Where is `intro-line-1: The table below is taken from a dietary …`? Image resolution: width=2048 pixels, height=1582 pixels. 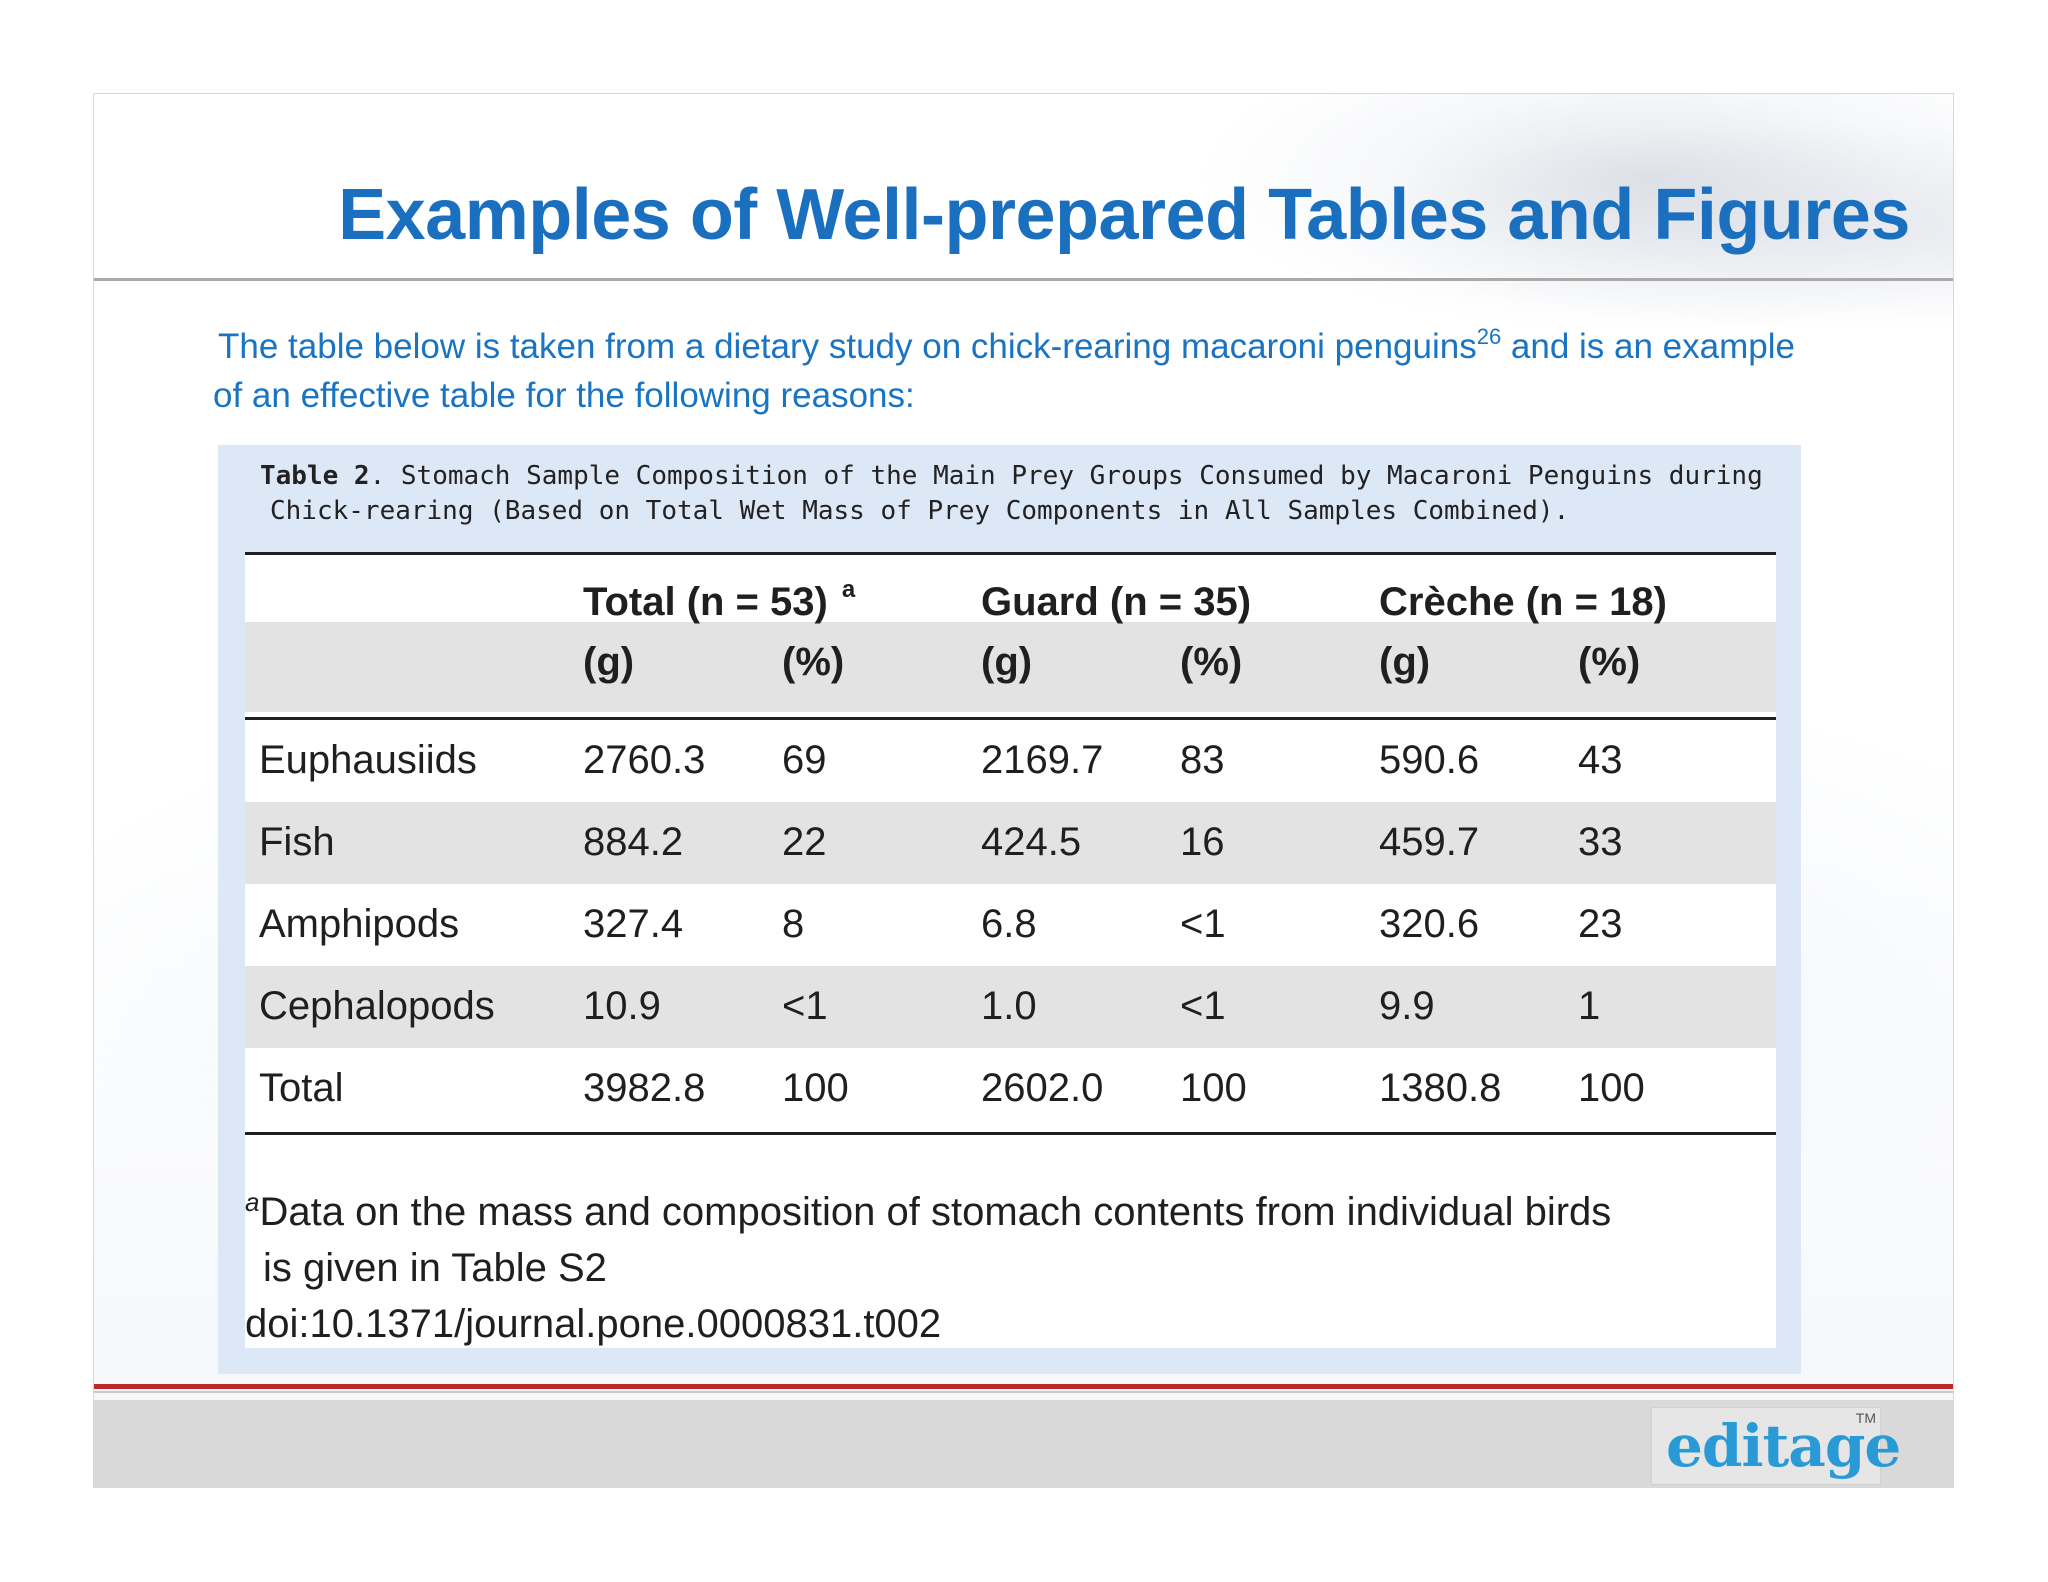
intro-line-1: The table below is taken from a dietary … is located at coordinates (1083, 346).